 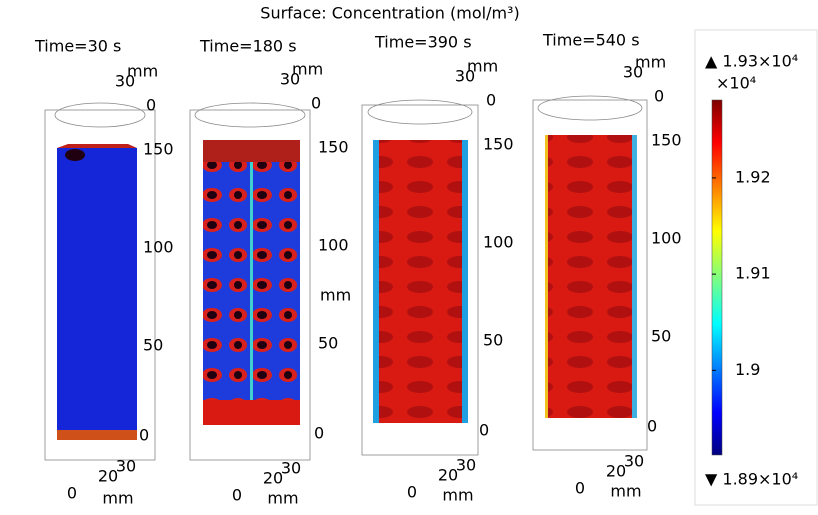 What do you see at coordinates (75, 155) in the screenshot?
I see `column-hole` at bounding box center [75, 155].